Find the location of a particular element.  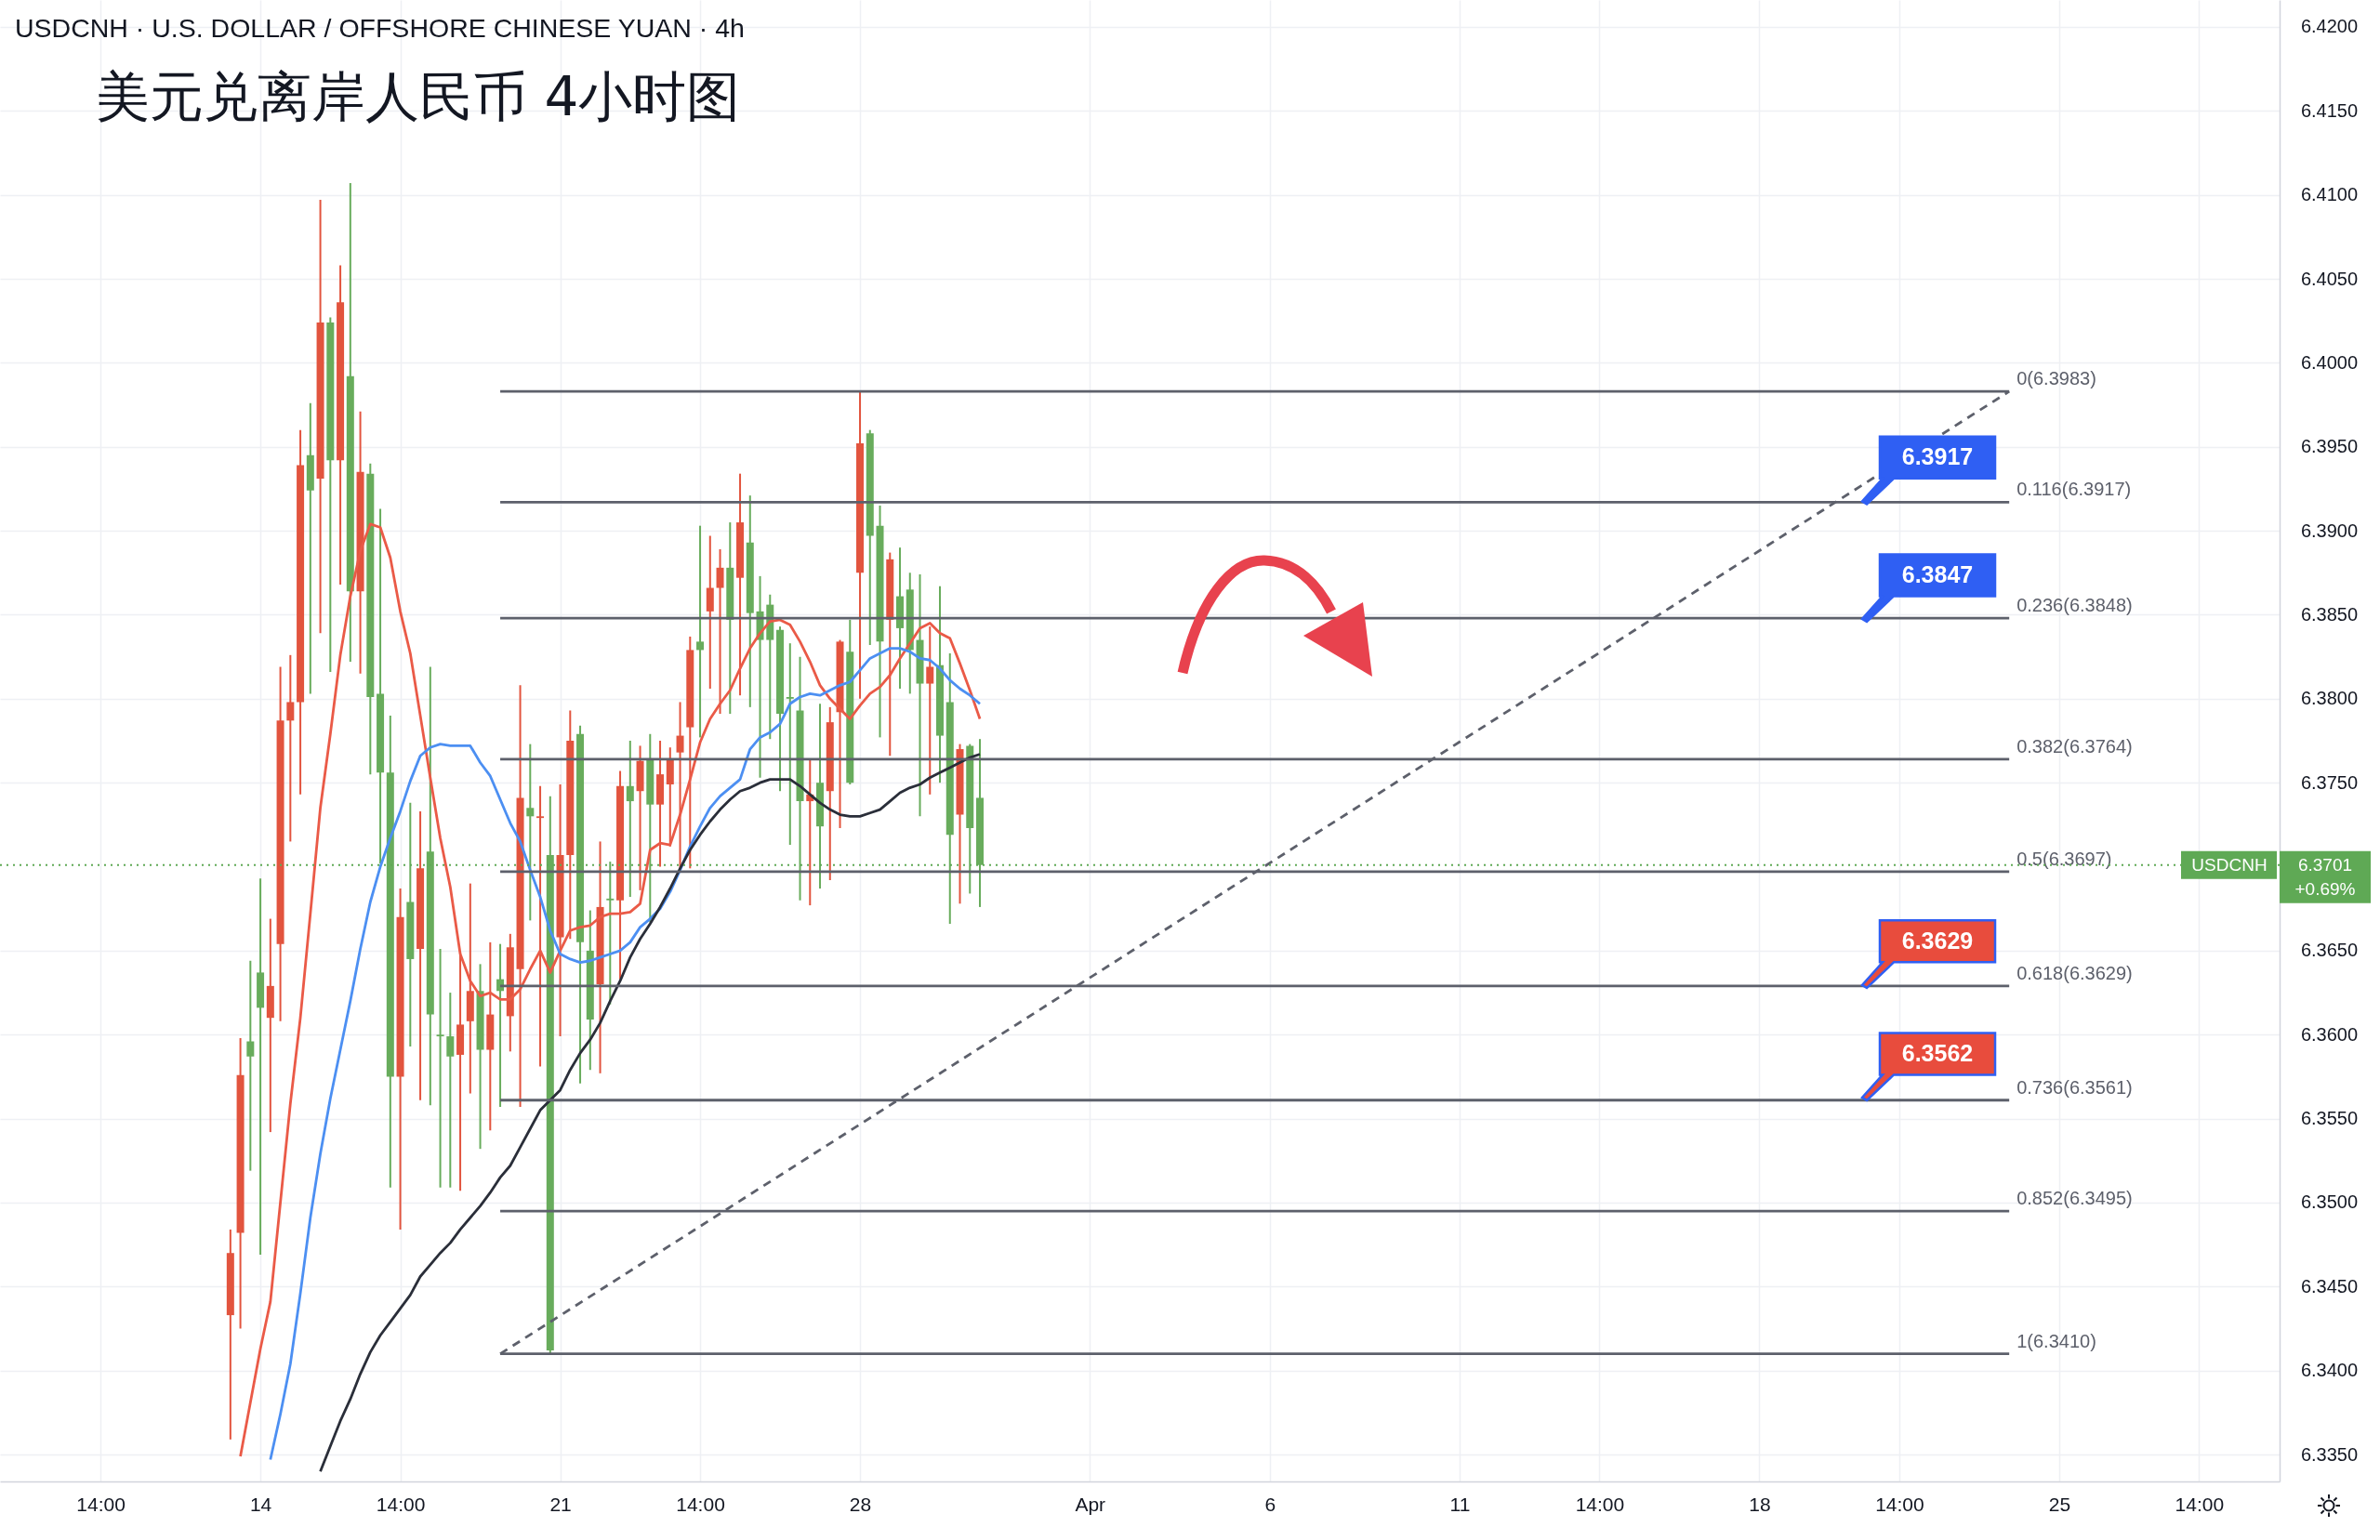

series-label: 0.116(6.3917) is located at coordinates (2074, 489).